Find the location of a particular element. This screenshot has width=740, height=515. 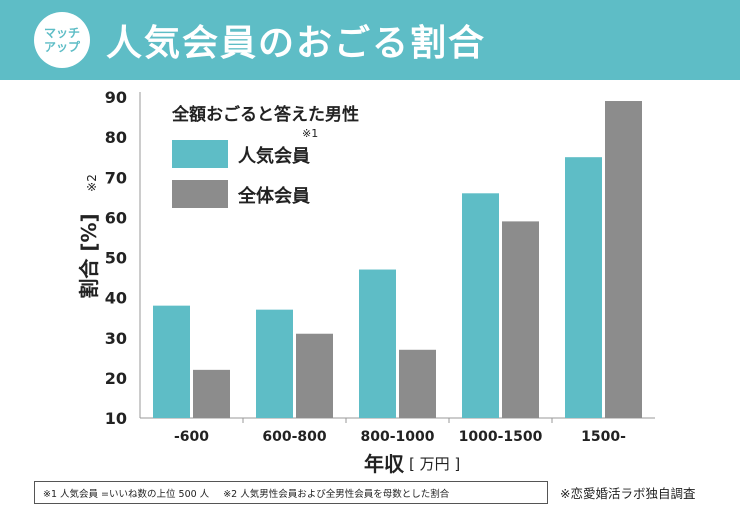

legend-label-all: 全体会員 is located at coordinates (273, 196).